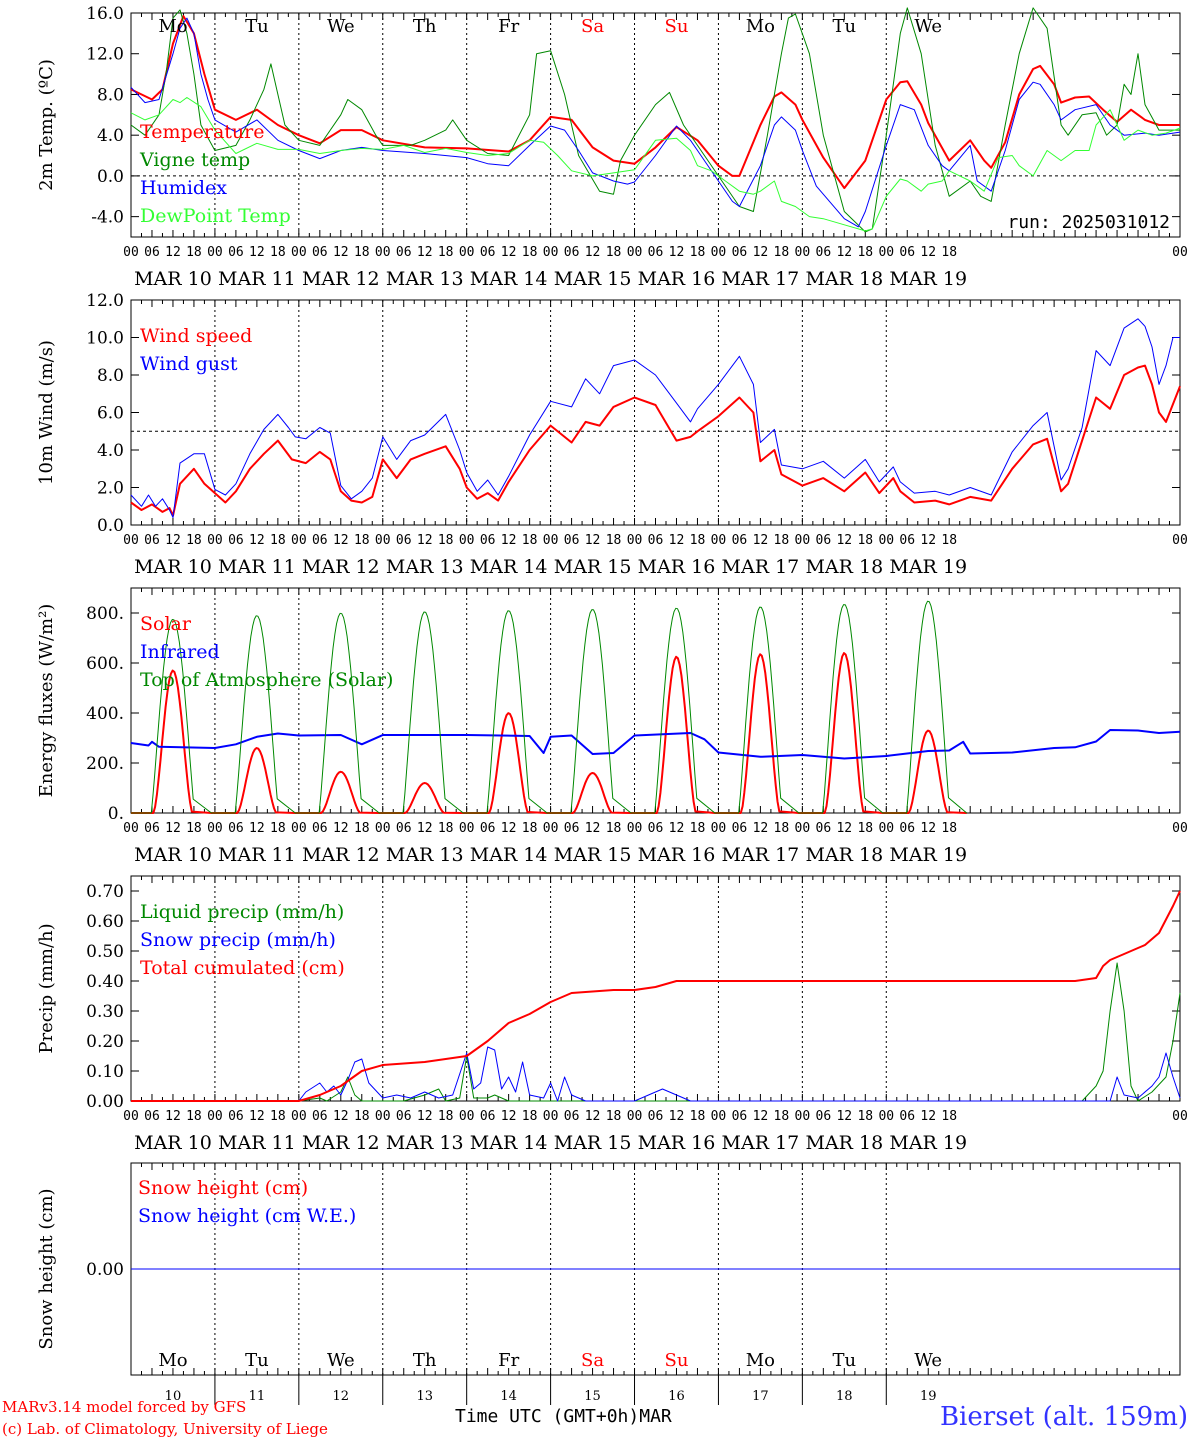  What do you see at coordinates (563, 1416) in the screenshot?
I see `time-axis-title: Time UTC (GMT+0h)MAR` at bounding box center [563, 1416].